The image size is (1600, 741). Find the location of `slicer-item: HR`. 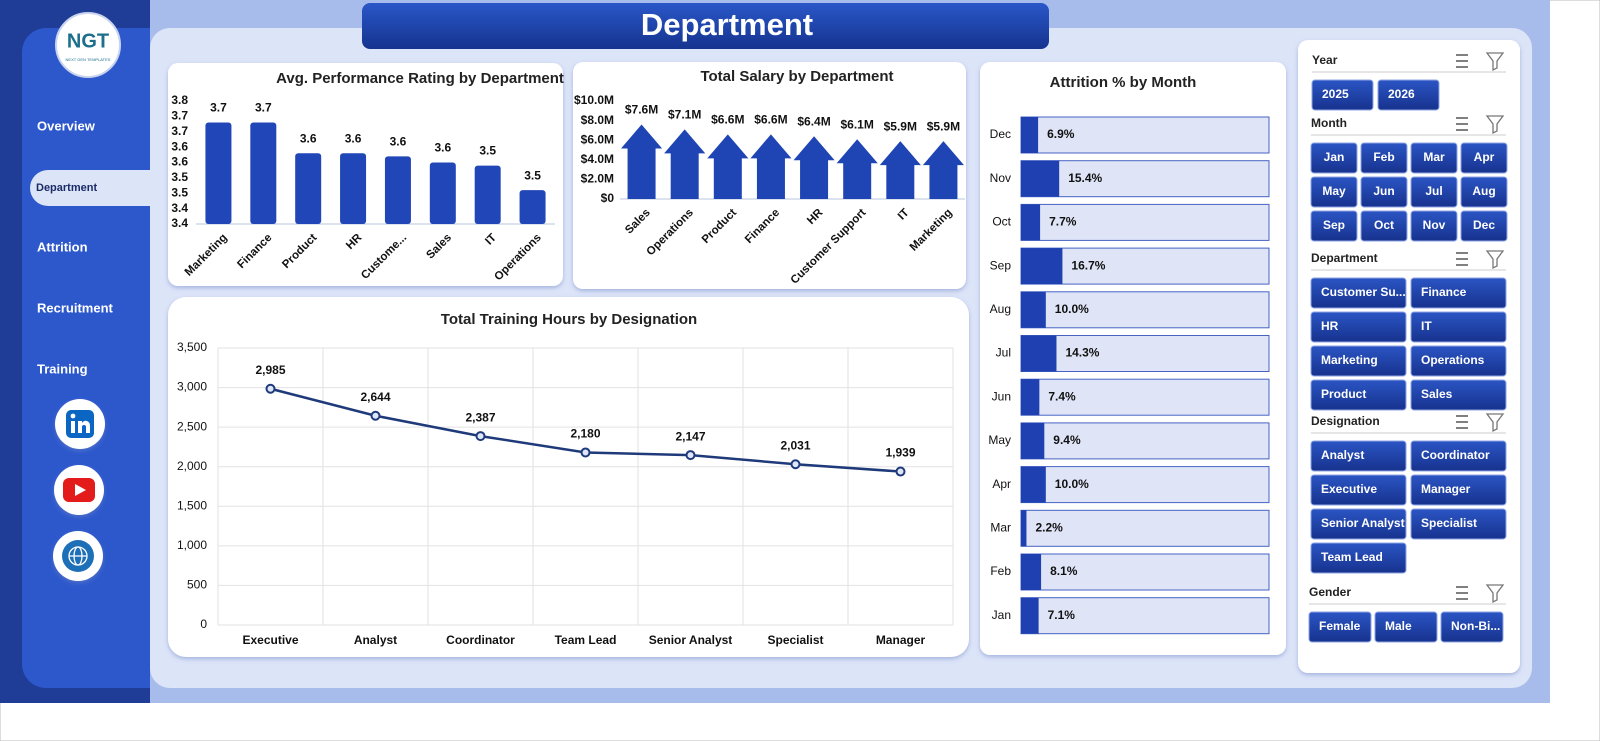

slicer-item: HR is located at coordinates (1330, 326).